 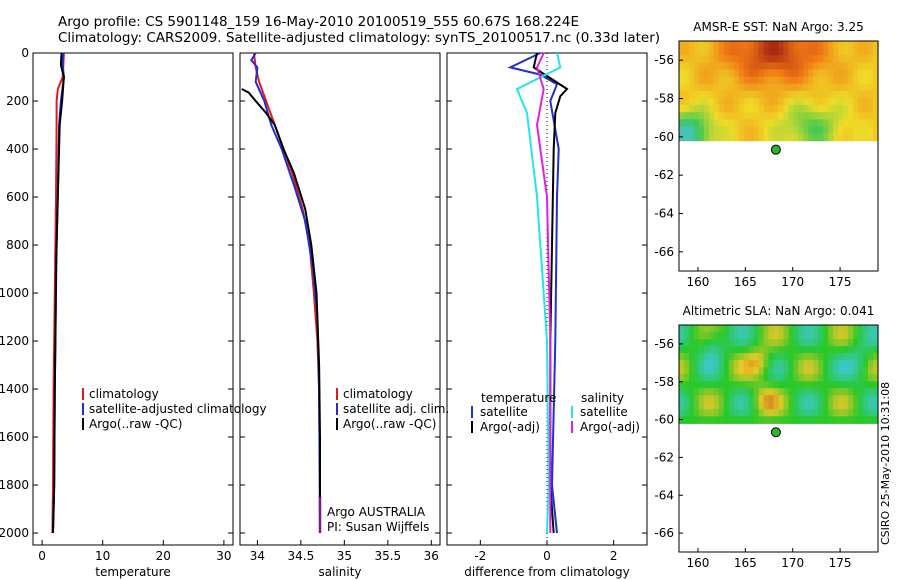 What do you see at coordinates (602, 398) in the screenshot?
I see `legend-group-title: salinity` at bounding box center [602, 398].